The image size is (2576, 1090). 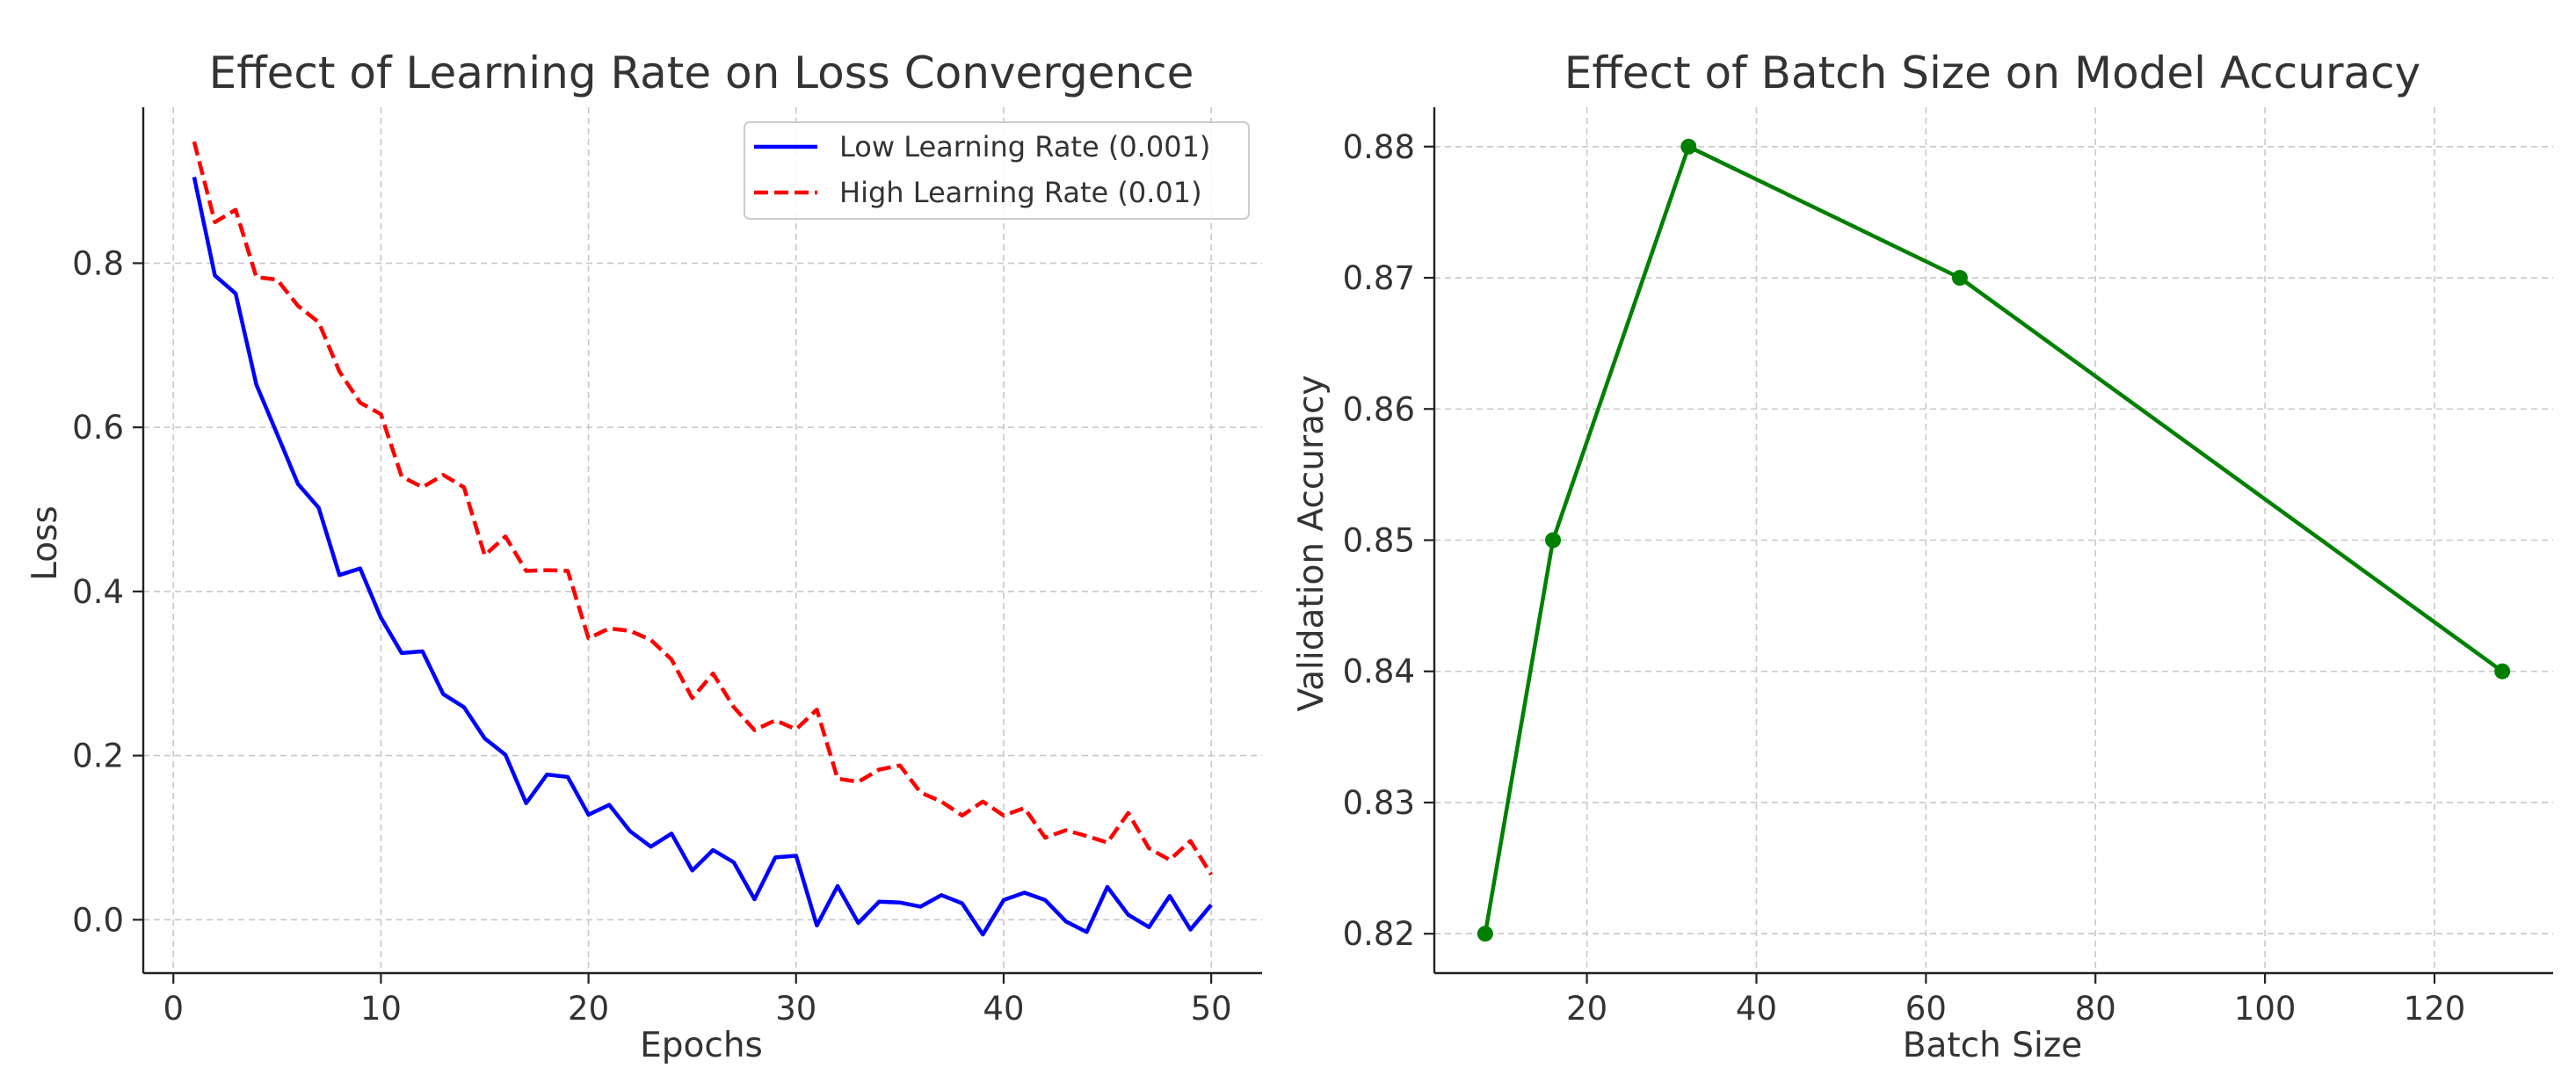 What do you see at coordinates (381, 1009) in the screenshot?
I see `x-tick-label: 10` at bounding box center [381, 1009].